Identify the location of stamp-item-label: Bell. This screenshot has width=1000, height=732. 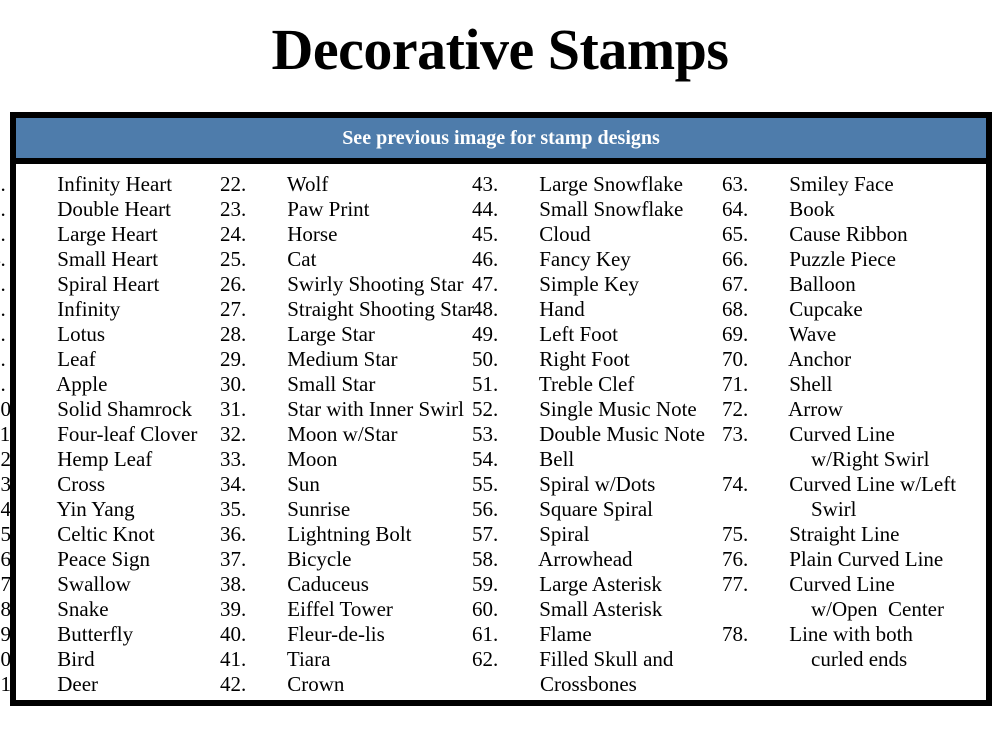
(554, 459).